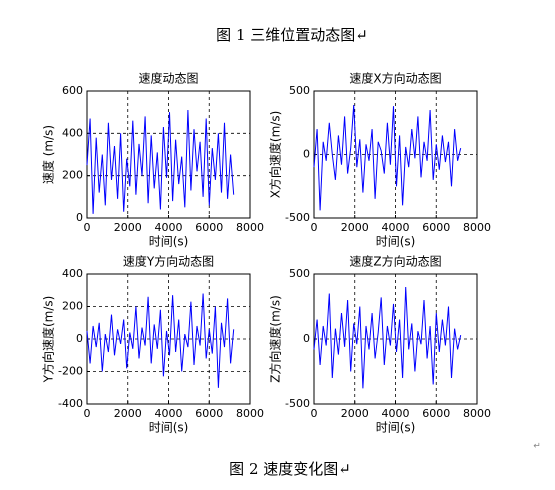  What do you see at coordinates (48, 154) in the screenshot?
I see `y-axis-label: 速度 (m/s)` at bounding box center [48, 154].